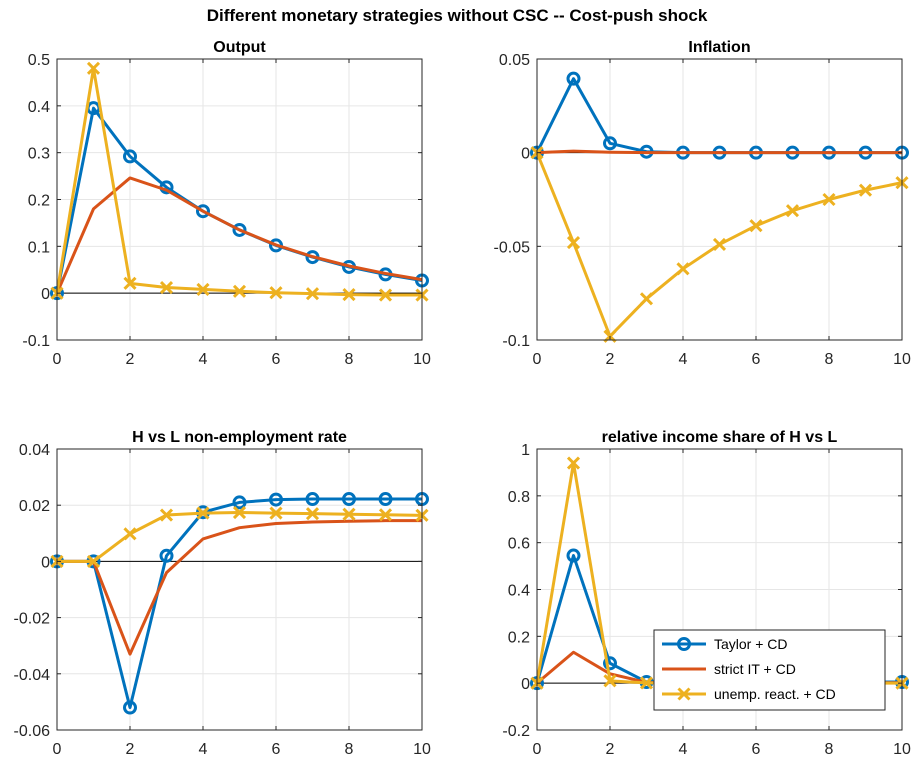  Describe the element at coordinates (751, 644) in the screenshot. I see `legend-label: Taylor + CD` at that location.